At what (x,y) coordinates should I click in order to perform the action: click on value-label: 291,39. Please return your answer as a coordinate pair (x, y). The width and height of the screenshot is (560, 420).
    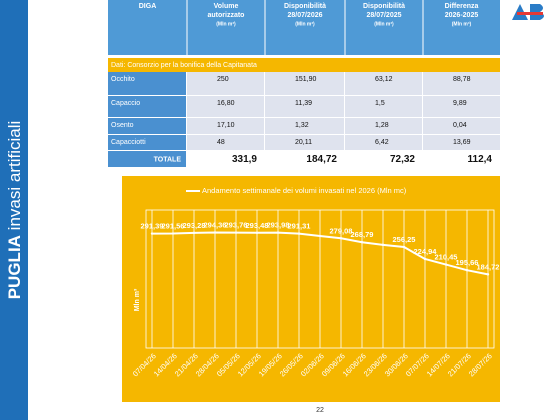
    Looking at the image, I should click on (152, 226).